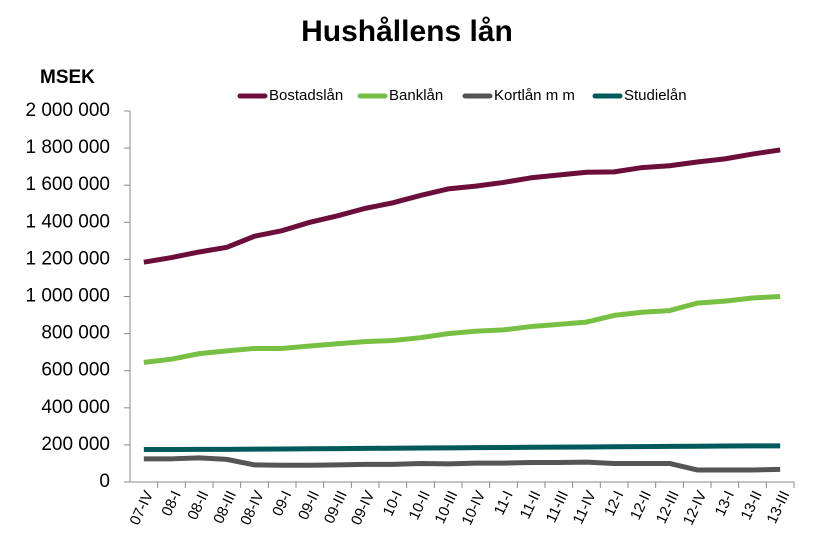 The image size is (822, 544). What do you see at coordinates (534, 95) in the screenshot?
I see `legend-label: Kortlån m m` at bounding box center [534, 95].